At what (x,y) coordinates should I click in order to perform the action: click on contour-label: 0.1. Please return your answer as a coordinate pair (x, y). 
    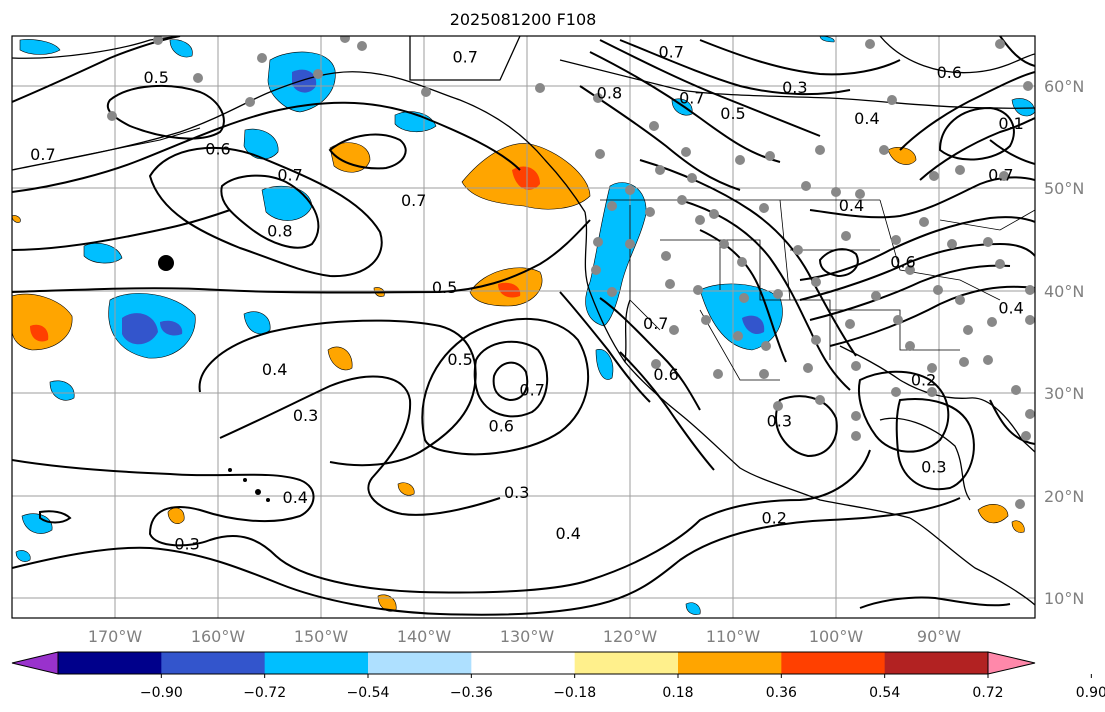
    Looking at the image, I should click on (1010, 123).